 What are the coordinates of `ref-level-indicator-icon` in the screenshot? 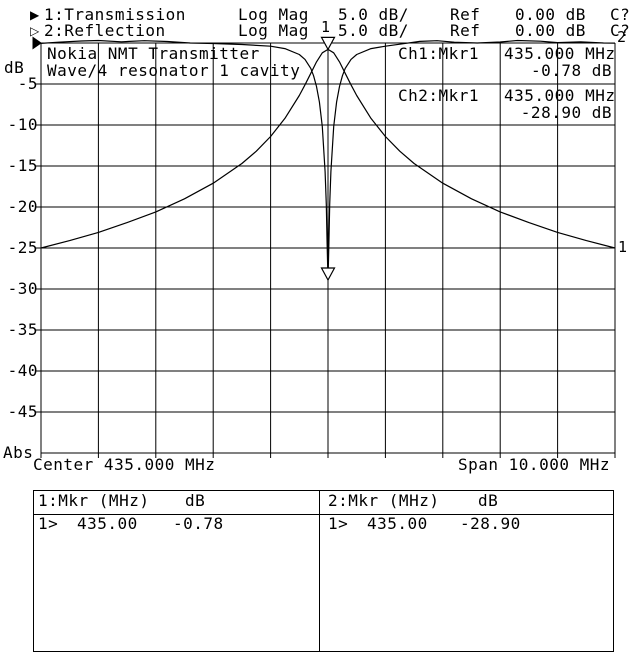 It's located at (37, 43).